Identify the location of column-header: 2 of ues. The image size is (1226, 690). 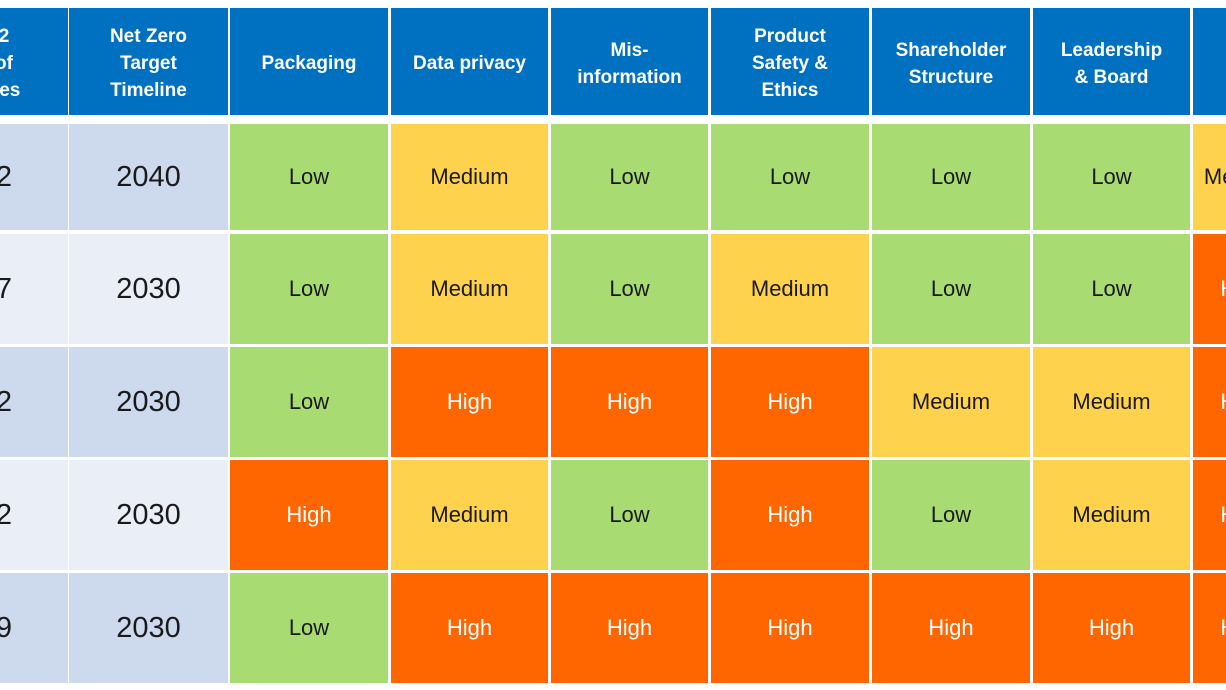
(34, 61).